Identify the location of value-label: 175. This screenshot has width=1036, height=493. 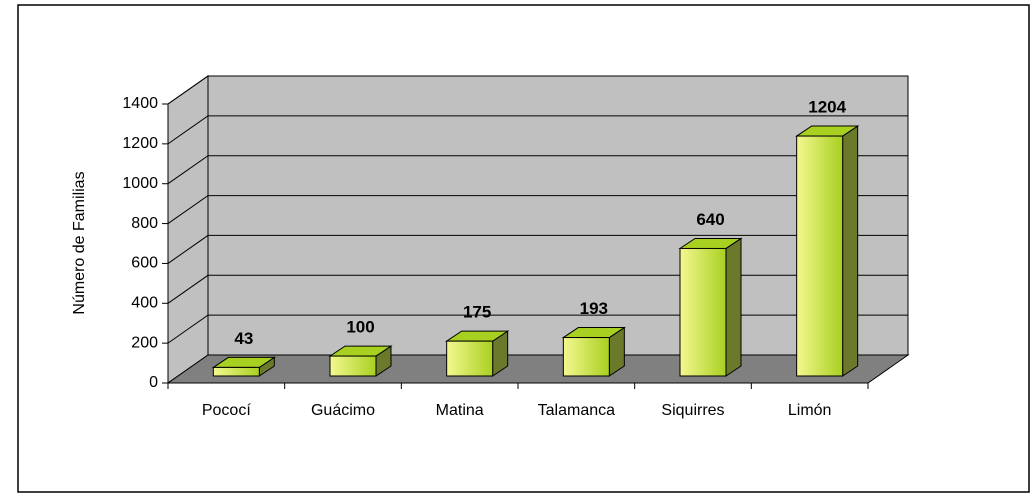
(477, 312).